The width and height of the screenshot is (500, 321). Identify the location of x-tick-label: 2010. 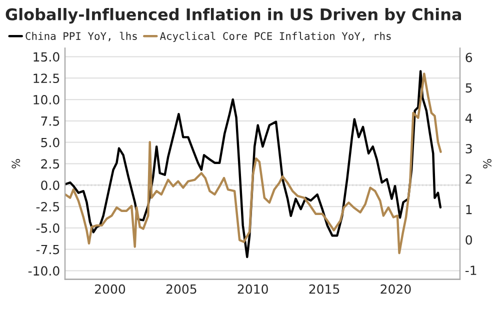
(253, 289).